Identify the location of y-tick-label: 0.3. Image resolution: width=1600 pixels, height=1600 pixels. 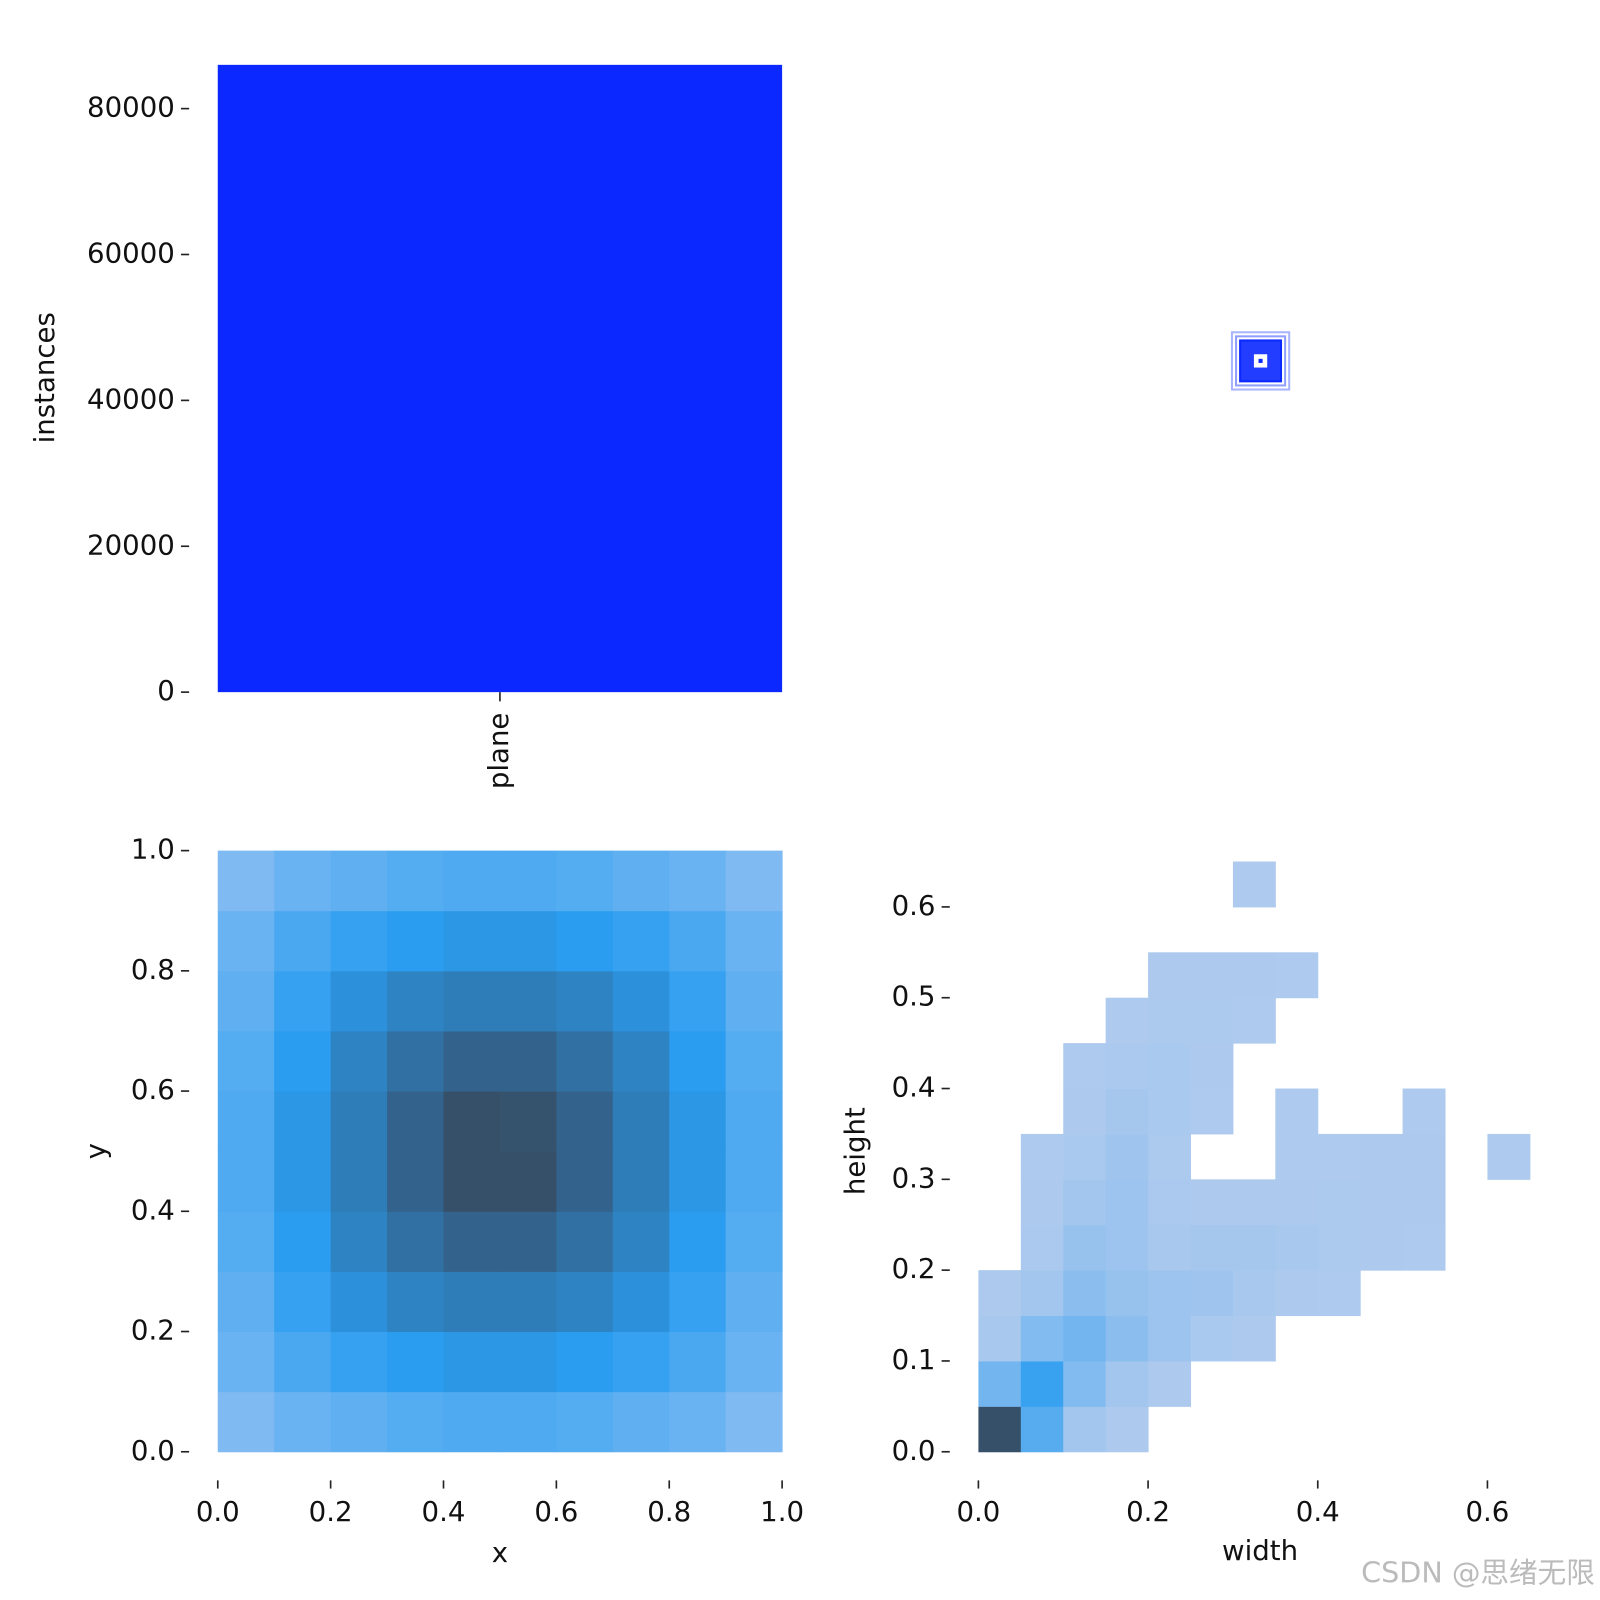
(914, 1177).